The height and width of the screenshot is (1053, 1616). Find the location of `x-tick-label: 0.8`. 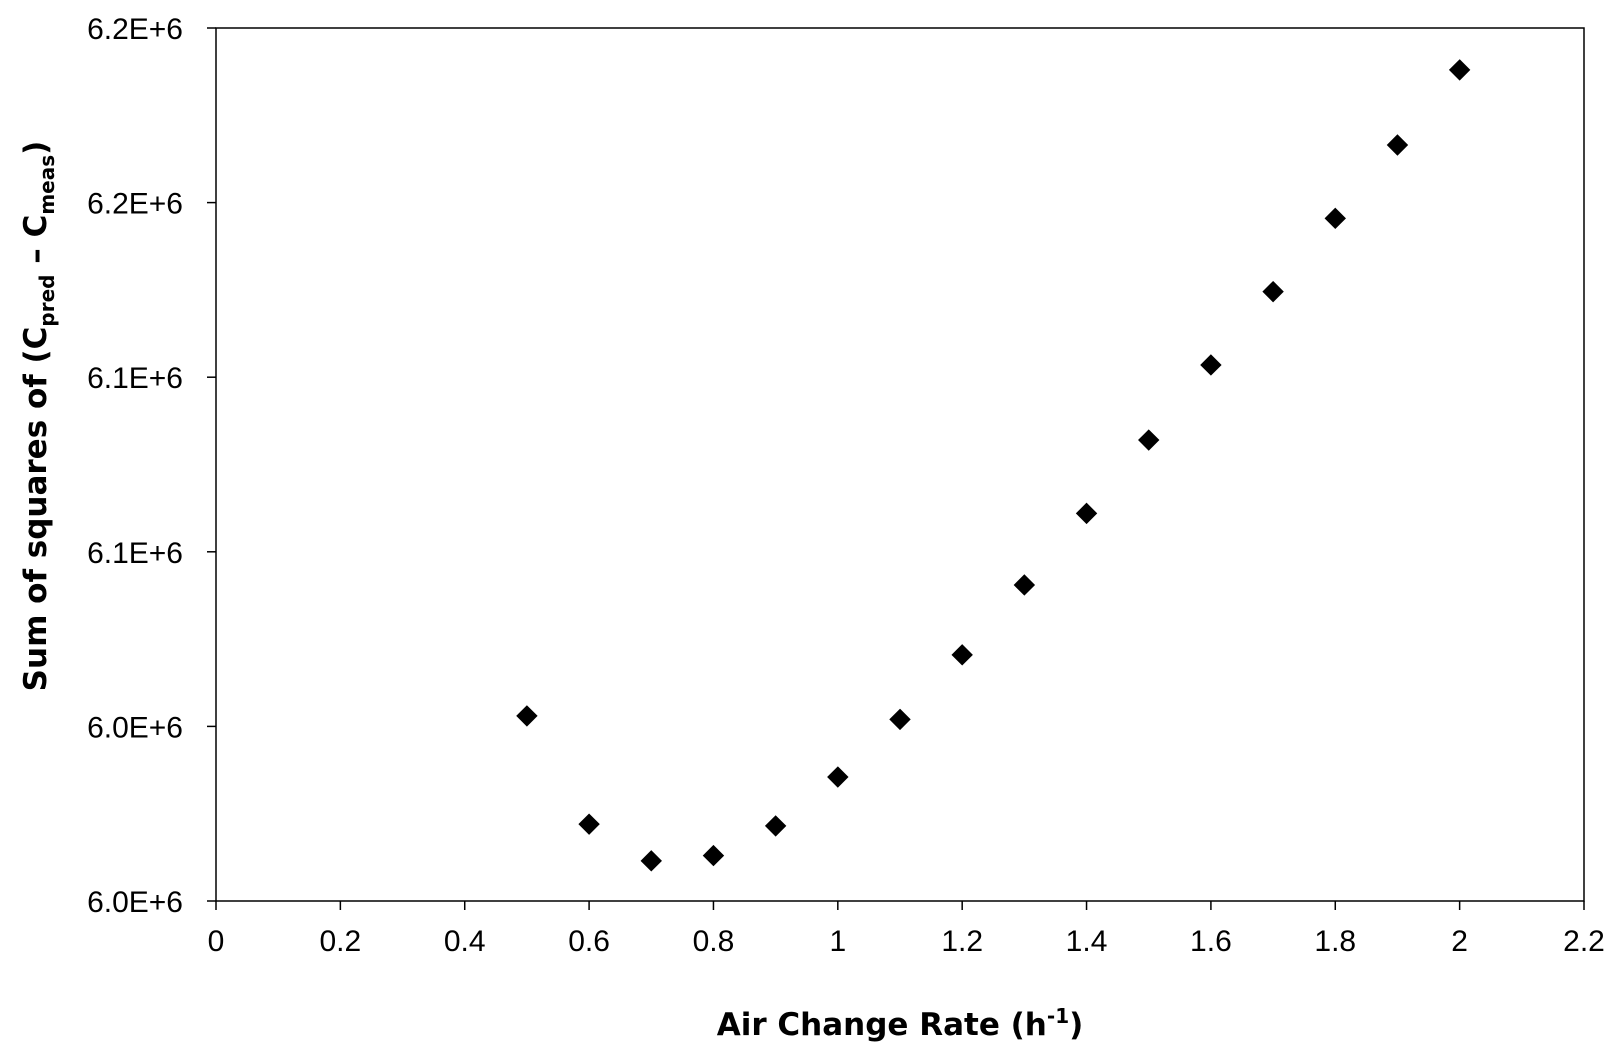

x-tick-label: 0.8 is located at coordinates (714, 941).